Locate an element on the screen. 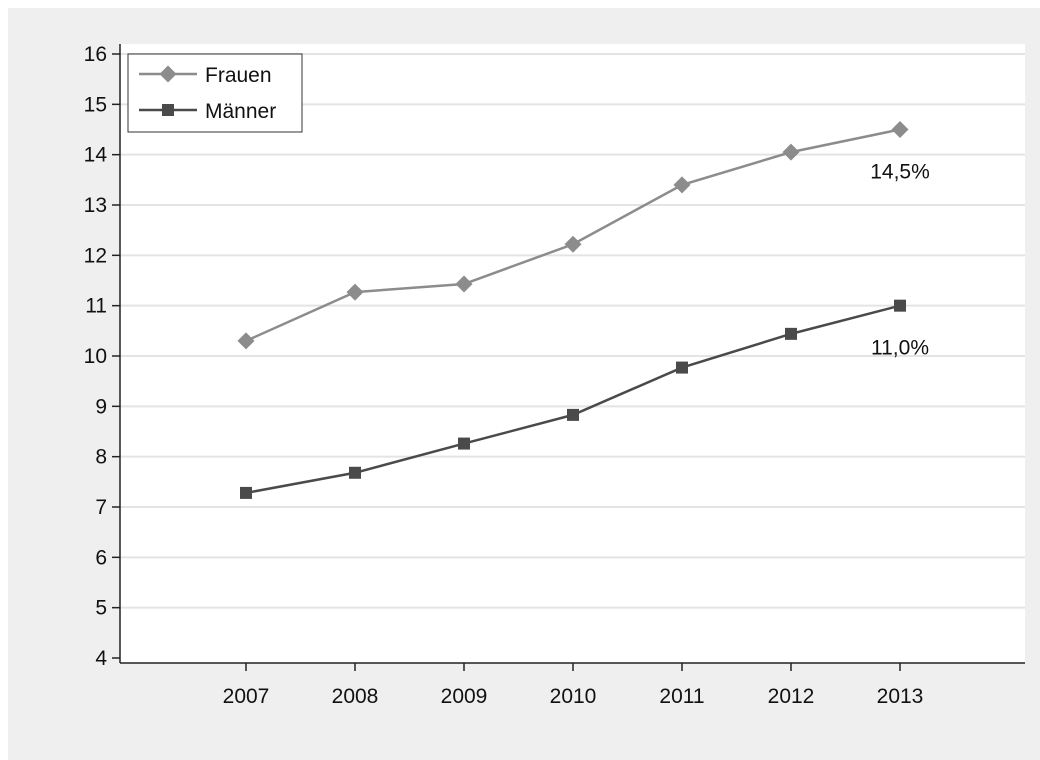 This screenshot has height=760, width=1040. legend-box is located at coordinates (215, 93).